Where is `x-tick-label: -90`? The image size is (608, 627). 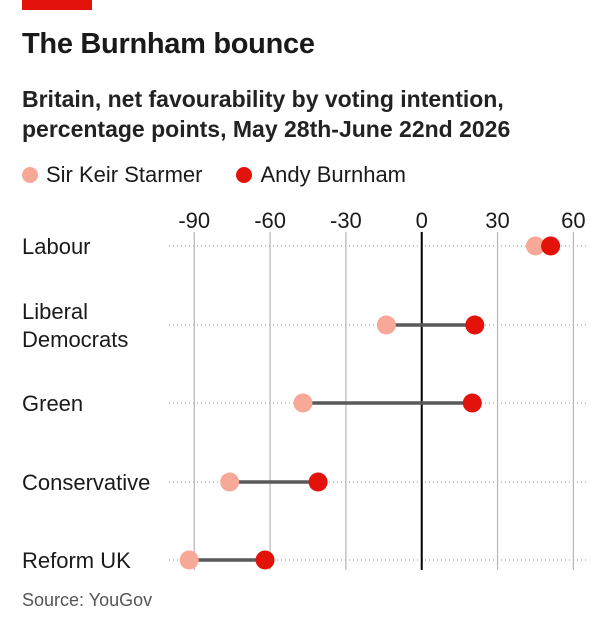
x-tick-label: -90 is located at coordinates (194, 220).